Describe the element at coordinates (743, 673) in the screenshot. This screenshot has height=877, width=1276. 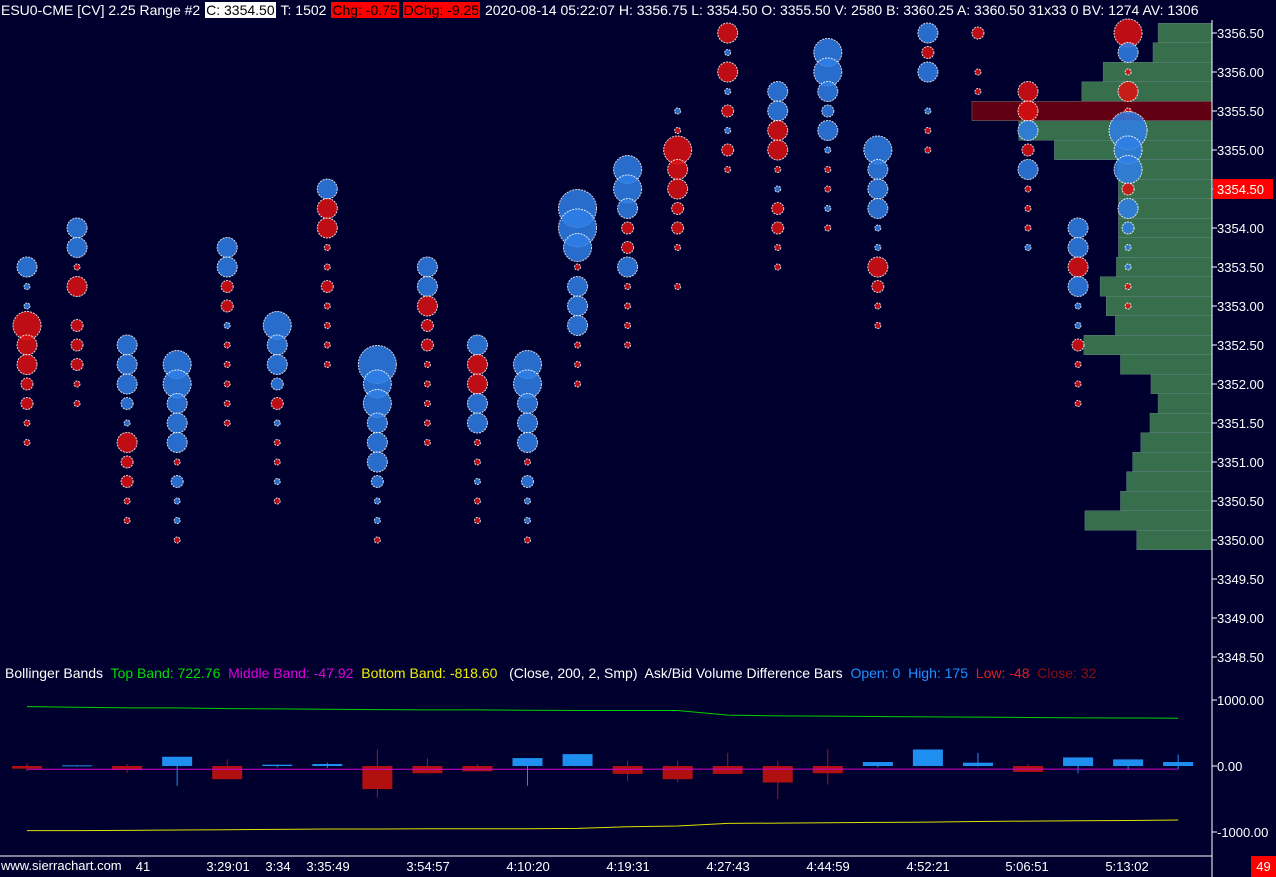
I see `volume-diff-name: Ask/Bid Volume Difference Bars` at that location.